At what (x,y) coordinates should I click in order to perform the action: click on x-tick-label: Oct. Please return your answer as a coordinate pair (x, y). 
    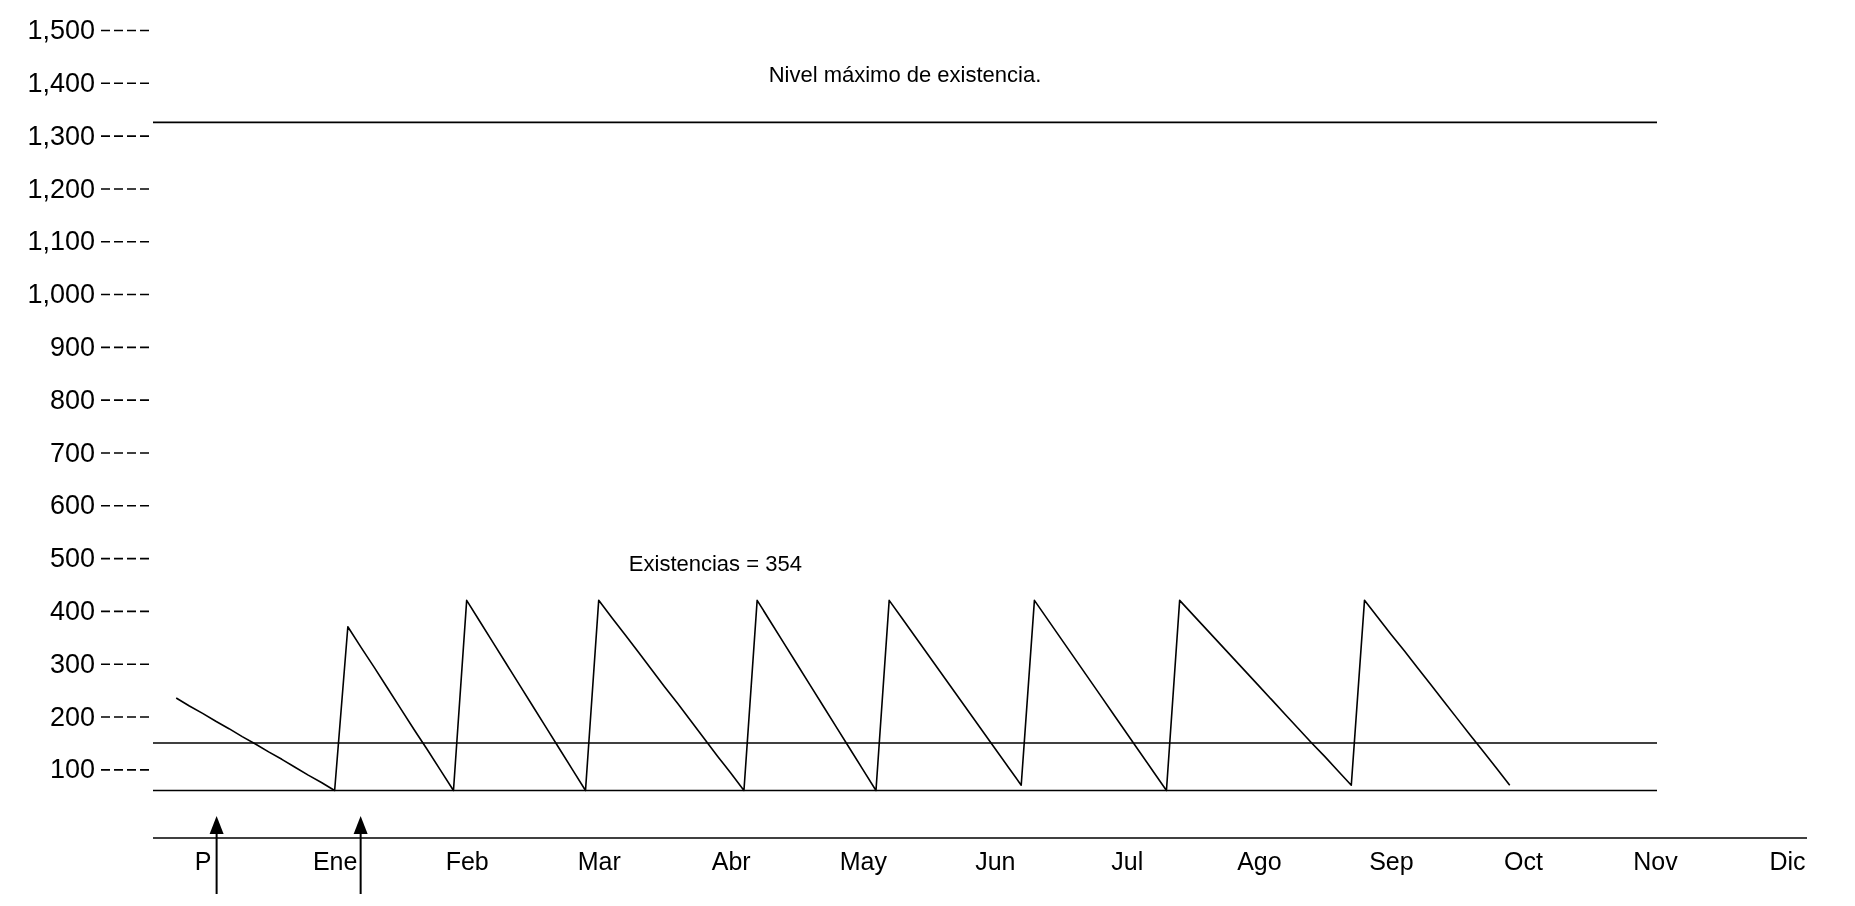
    Looking at the image, I should click on (1523, 860).